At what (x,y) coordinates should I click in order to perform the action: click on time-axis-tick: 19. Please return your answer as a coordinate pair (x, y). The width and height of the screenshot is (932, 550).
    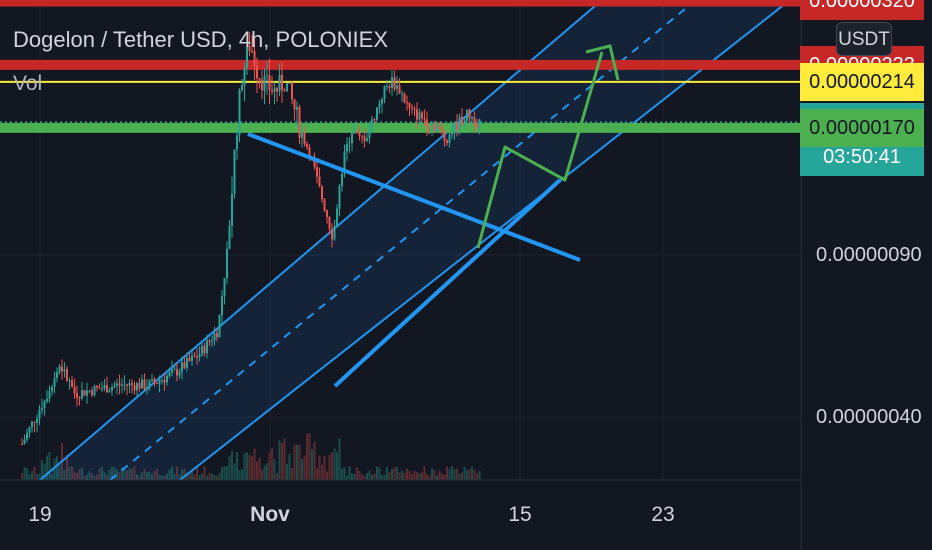
    Looking at the image, I should click on (40, 514).